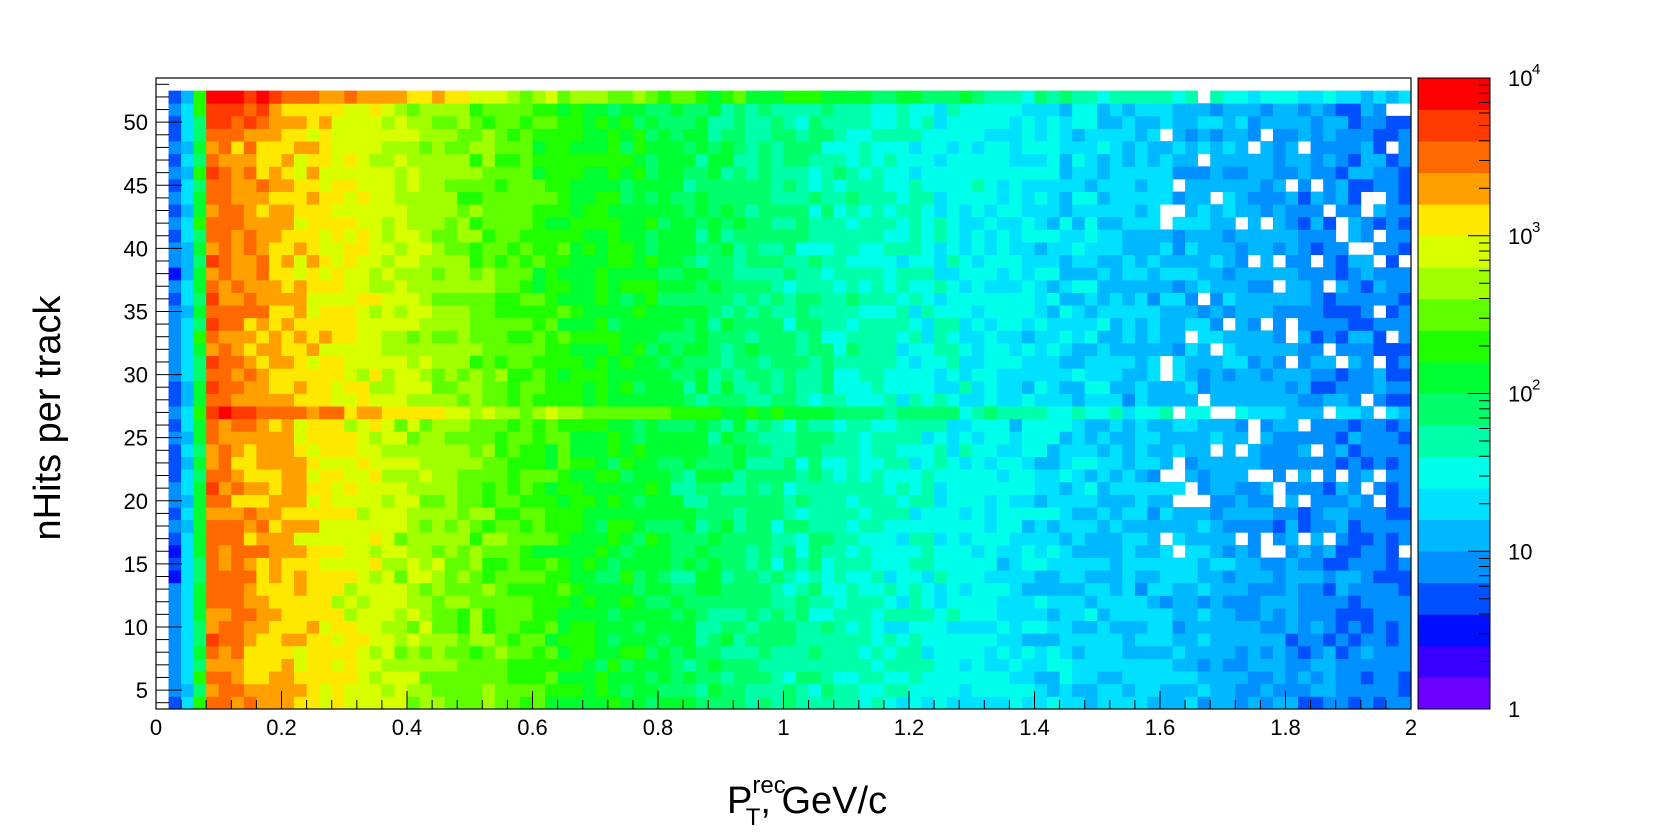 Image resolution: width=1656 pixels, height=833 pixels. Describe the element at coordinates (807, 801) in the screenshot. I see `x-axis-label: Prec T, GeV/c` at that location.